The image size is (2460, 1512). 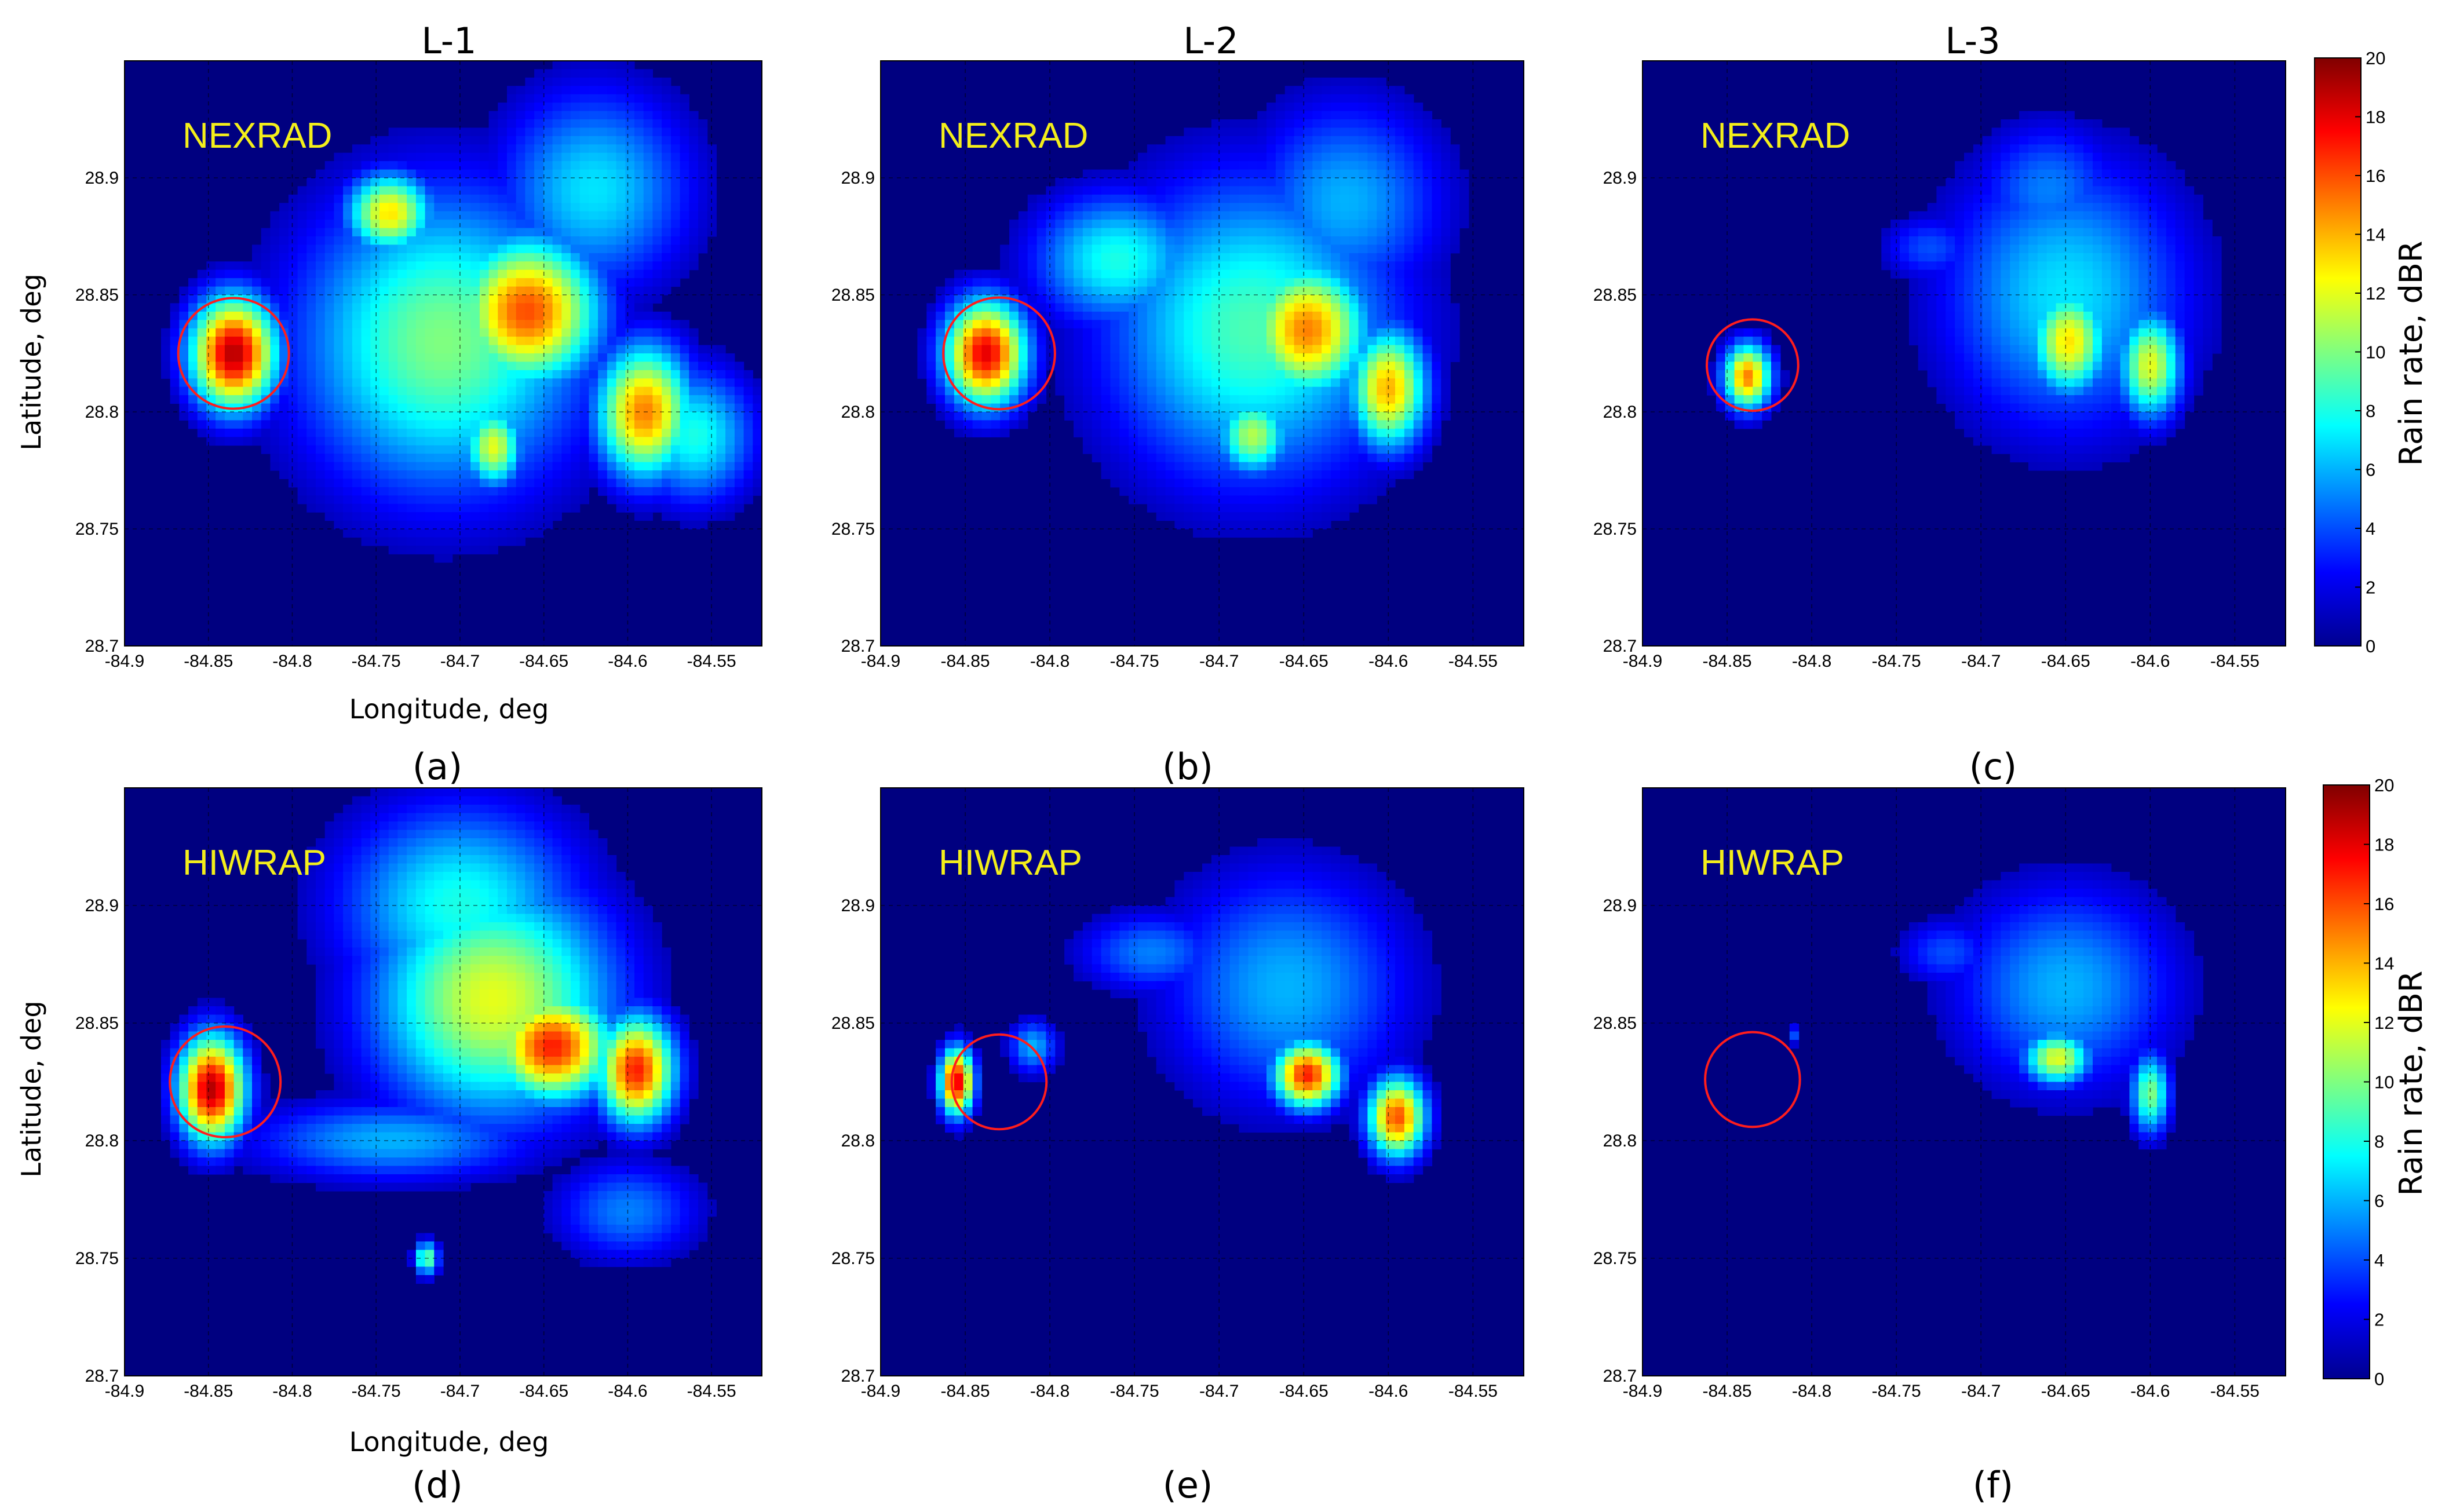 I want to click on y-tick-label: 28.7, so click(x=102, y=647).